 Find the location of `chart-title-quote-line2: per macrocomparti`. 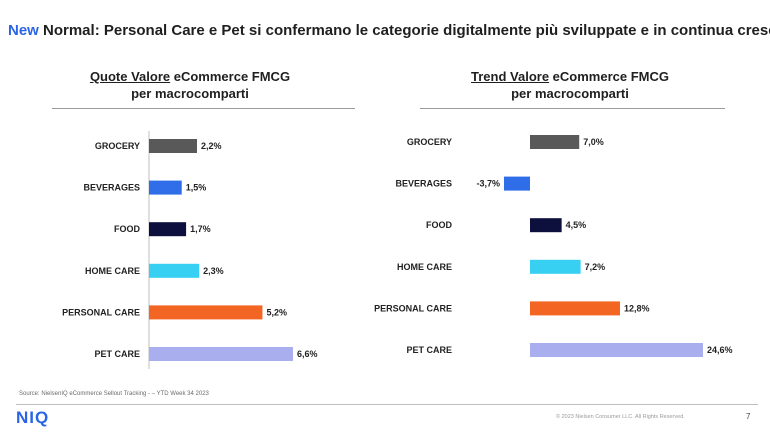

chart-title-quote-line2: per macrocomparti is located at coordinates (190, 93).